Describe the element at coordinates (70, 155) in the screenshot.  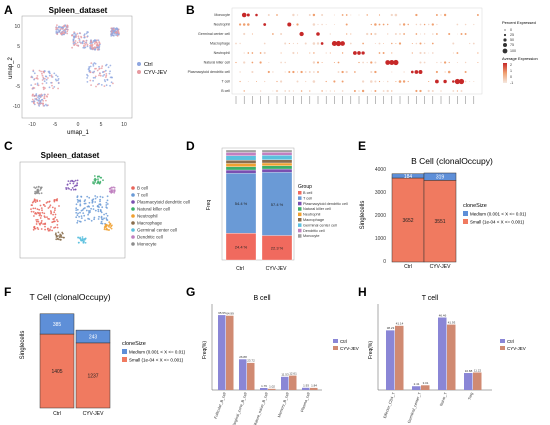
I see `panel-c-title: Spleen_dataset` at that location.